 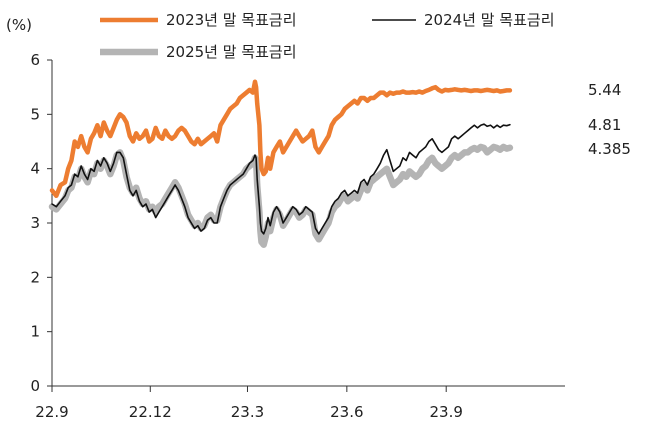 What do you see at coordinates (609, 149) in the screenshot?
I see `end-value-label-3: 4.385` at bounding box center [609, 149].